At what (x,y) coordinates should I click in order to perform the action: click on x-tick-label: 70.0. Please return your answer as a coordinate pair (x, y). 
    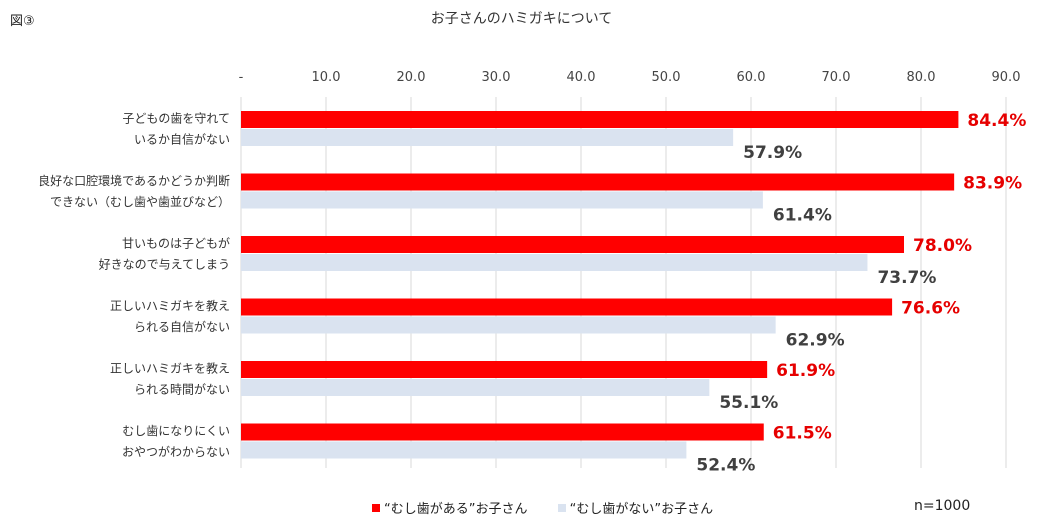
    Looking at the image, I should click on (836, 77).